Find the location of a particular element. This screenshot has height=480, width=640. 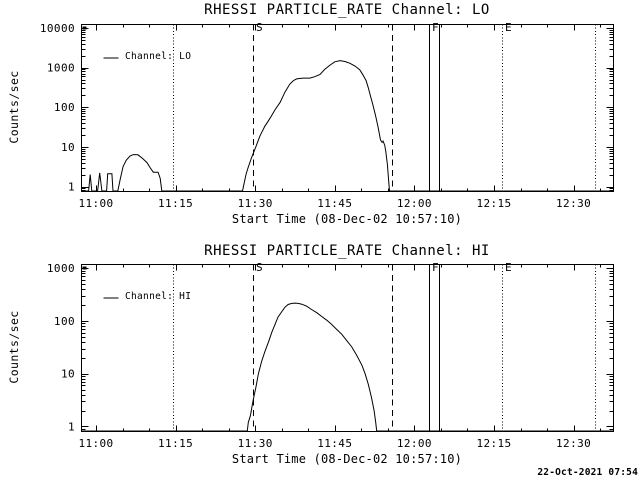

x-axis-label-hi: Start Time (08-Dec-02 10:57:10) is located at coordinates (347, 459).